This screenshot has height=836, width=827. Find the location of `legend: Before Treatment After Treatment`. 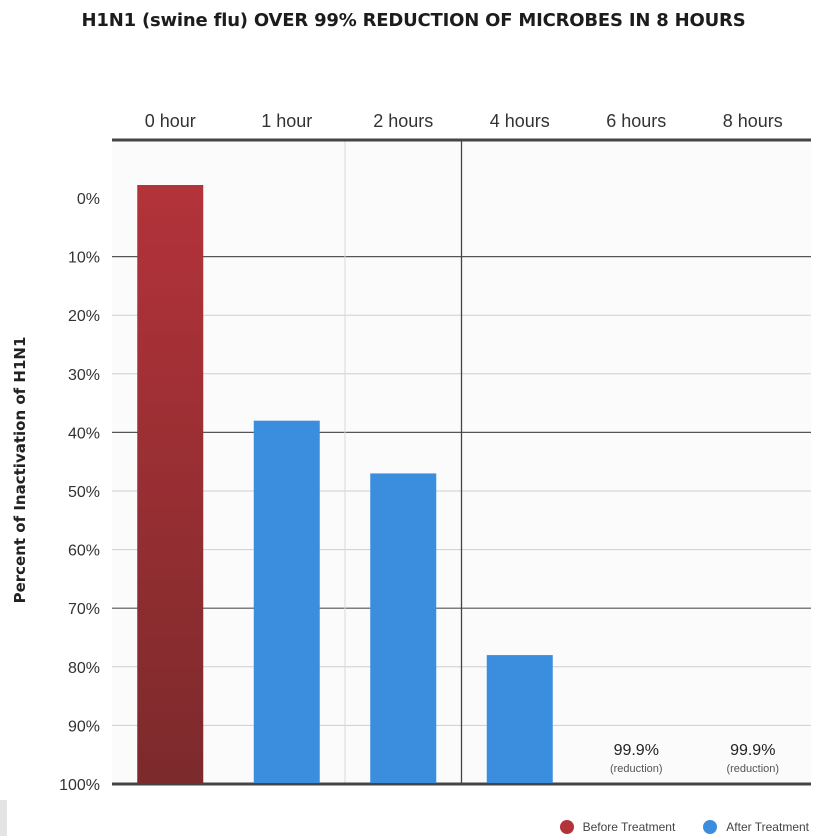

legend: Before Treatment After Treatment is located at coordinates (684, 827).